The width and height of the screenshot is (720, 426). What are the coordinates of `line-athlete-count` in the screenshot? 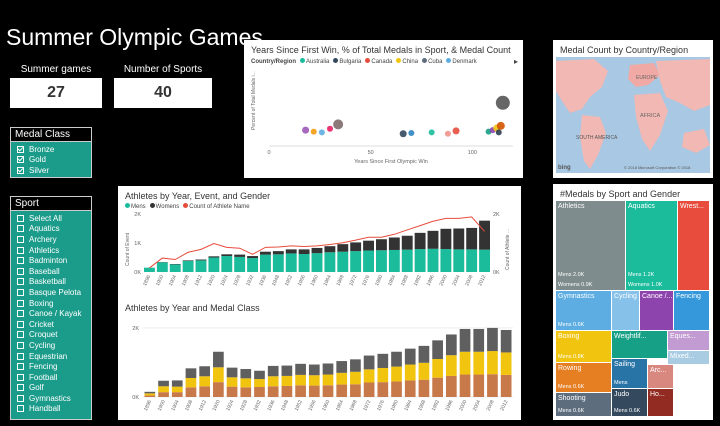 It's located at (317, 242).